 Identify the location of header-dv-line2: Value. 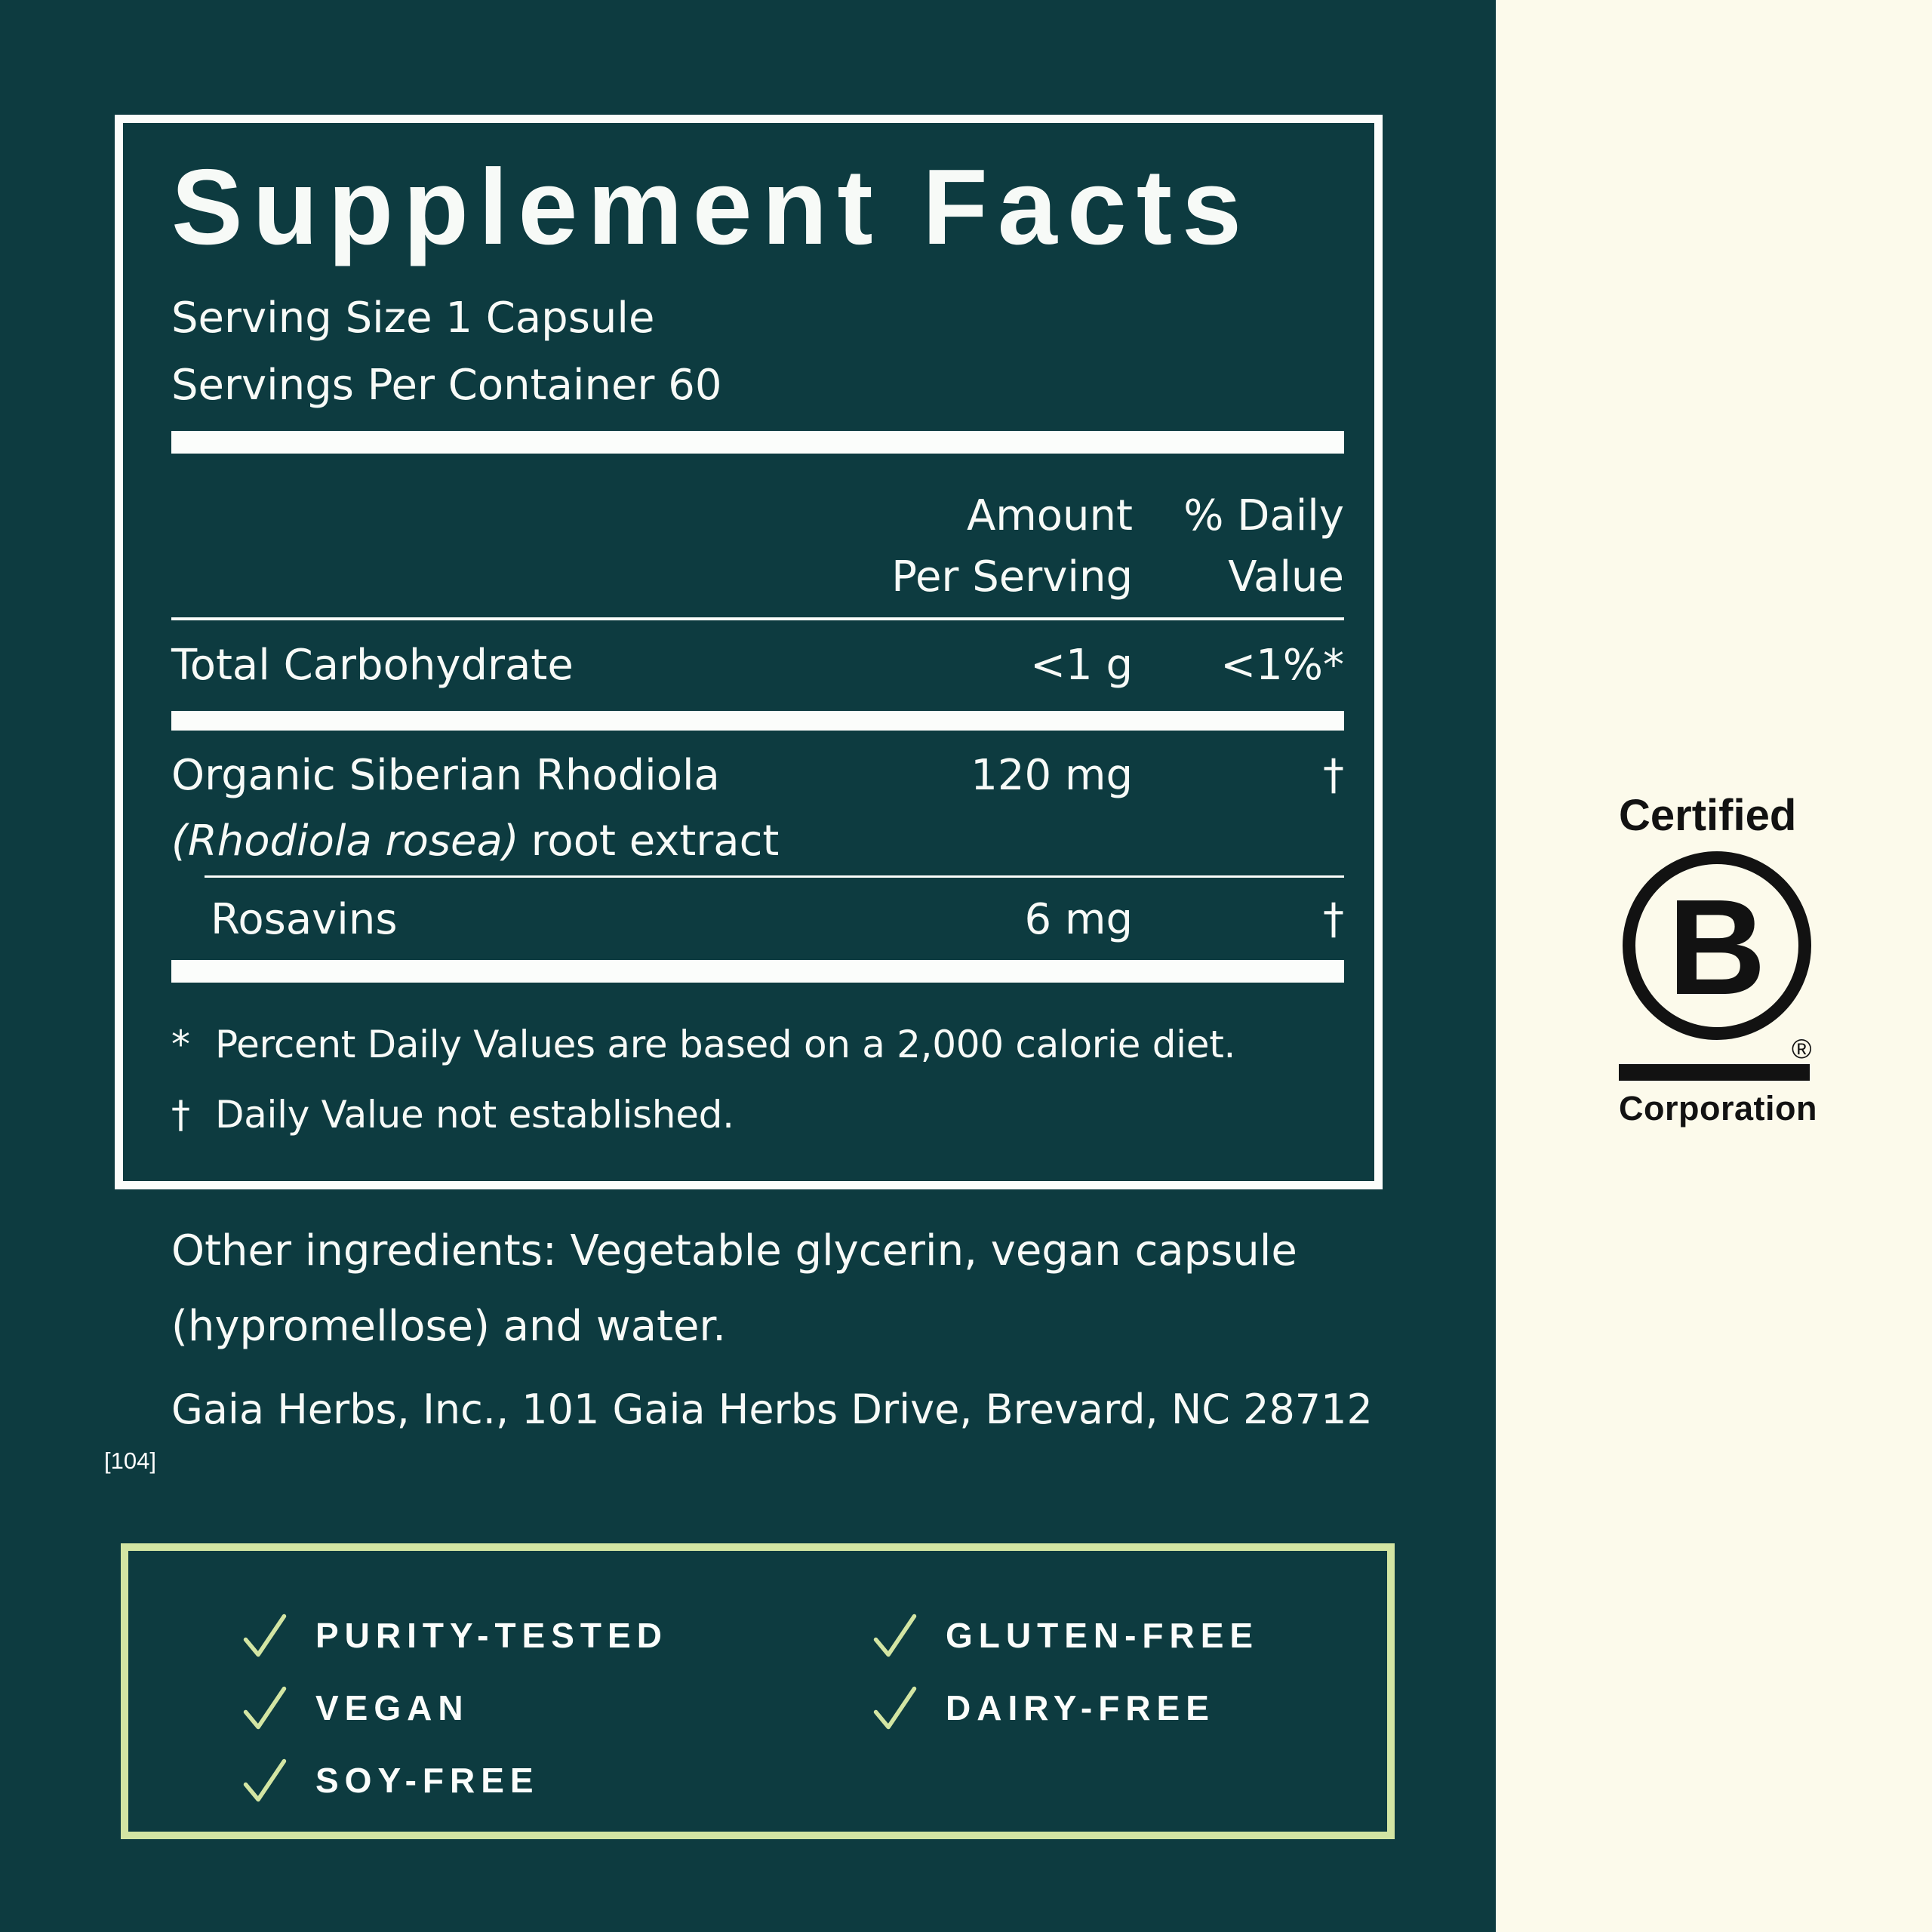
(1286, 577).